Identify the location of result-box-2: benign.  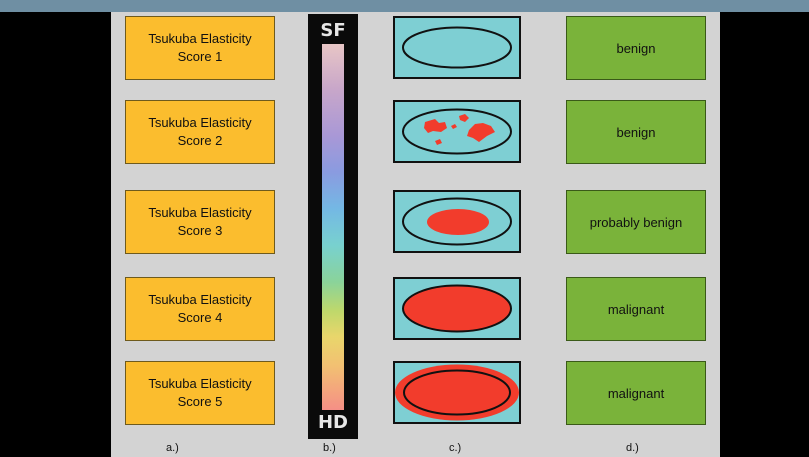
(636, 132).